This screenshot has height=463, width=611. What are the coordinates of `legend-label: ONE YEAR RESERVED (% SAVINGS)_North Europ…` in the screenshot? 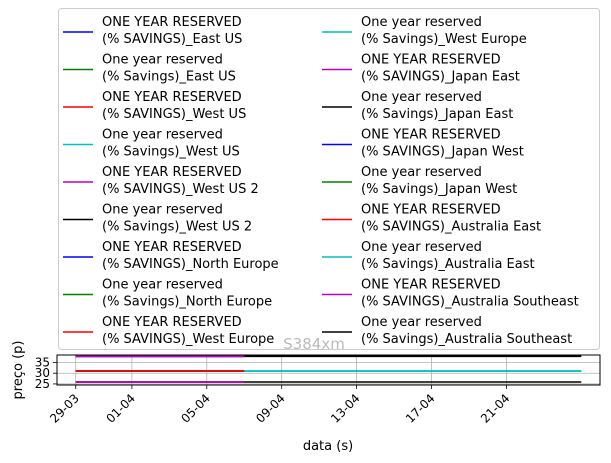 It's located at (190, 256).